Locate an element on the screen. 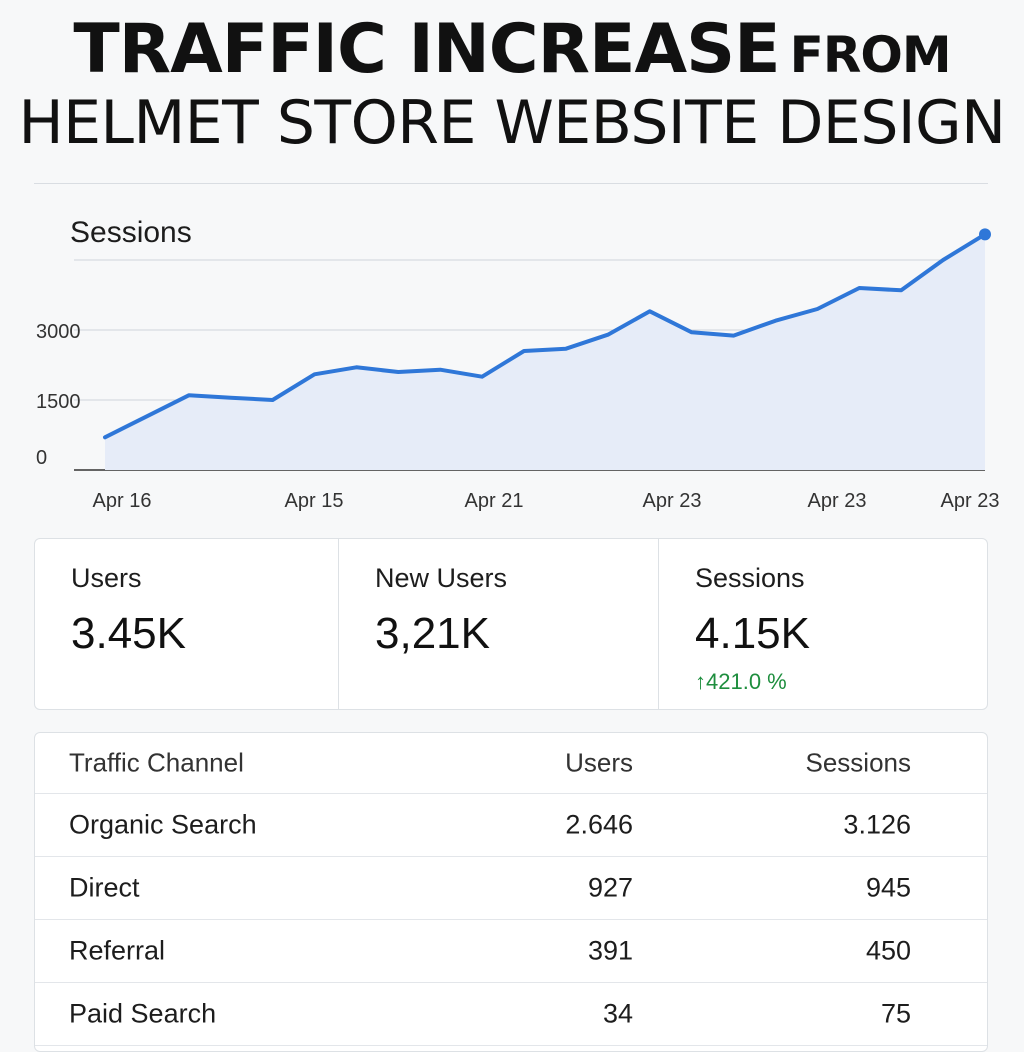 The image size is (1024, 1052). stat-label: Users is located at coordinates (106, 578).